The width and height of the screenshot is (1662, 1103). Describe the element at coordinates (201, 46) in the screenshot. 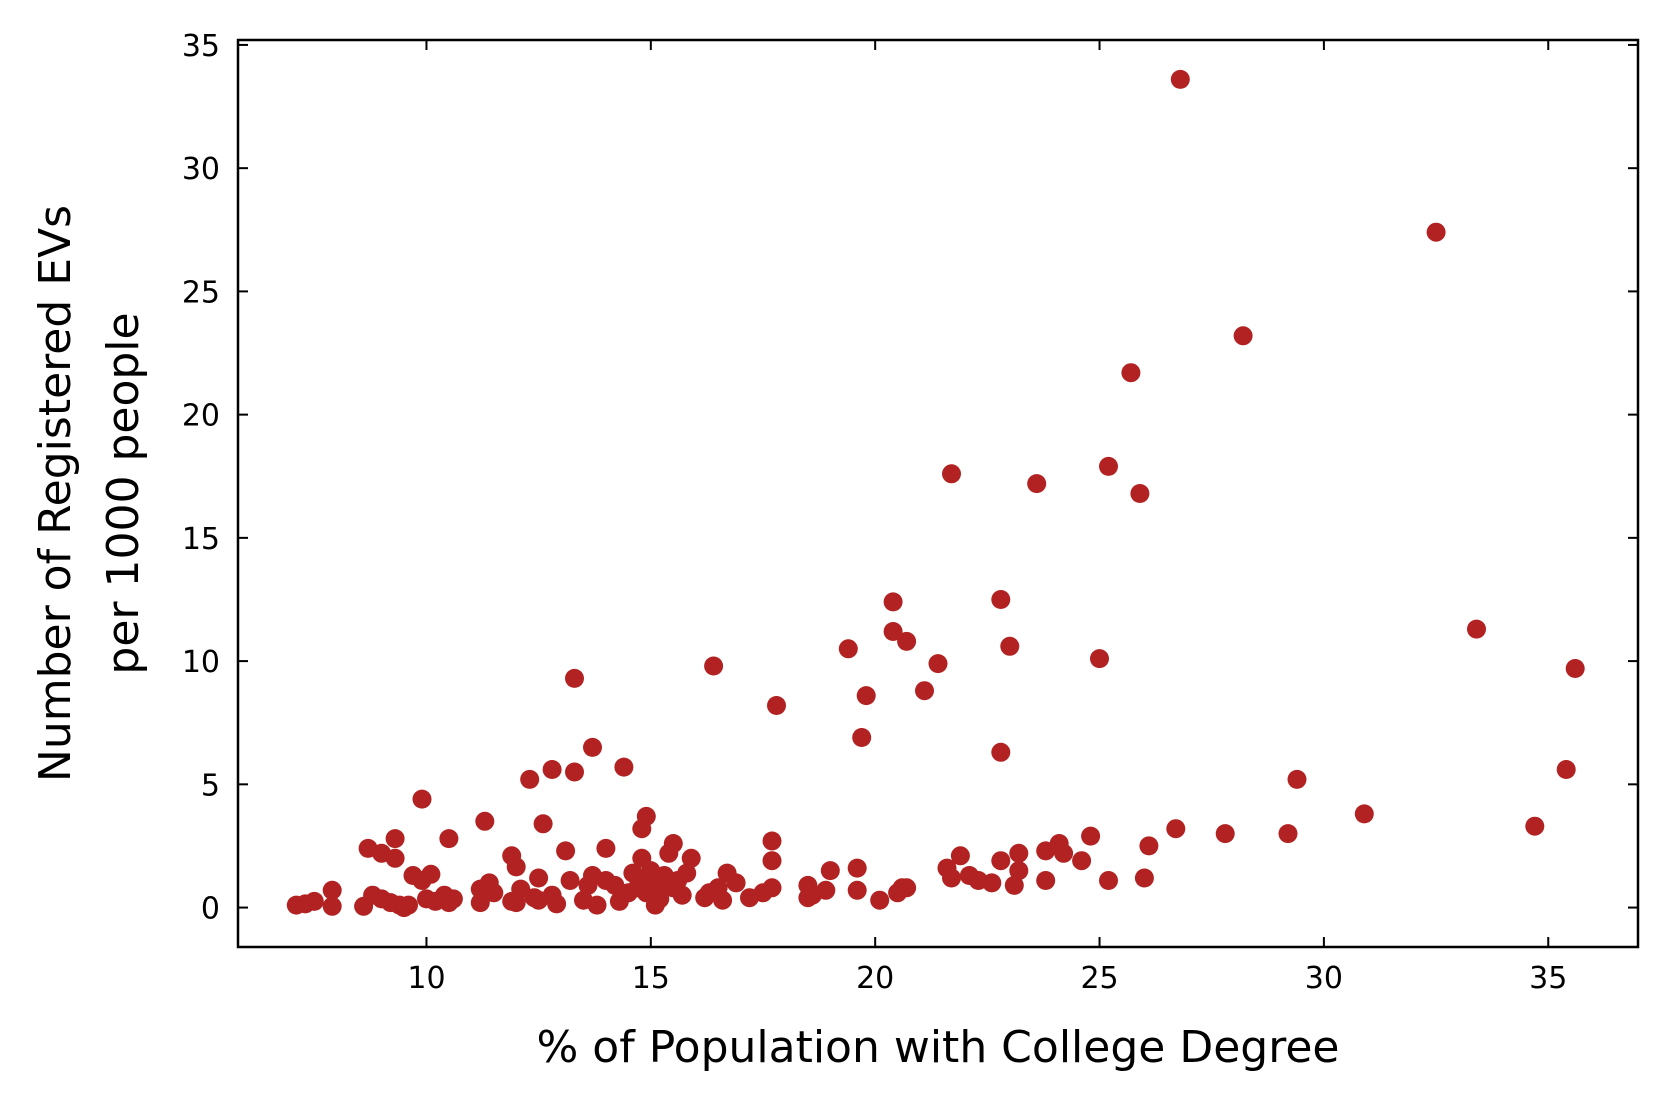

I see `y-tick-label: 35` at that location.